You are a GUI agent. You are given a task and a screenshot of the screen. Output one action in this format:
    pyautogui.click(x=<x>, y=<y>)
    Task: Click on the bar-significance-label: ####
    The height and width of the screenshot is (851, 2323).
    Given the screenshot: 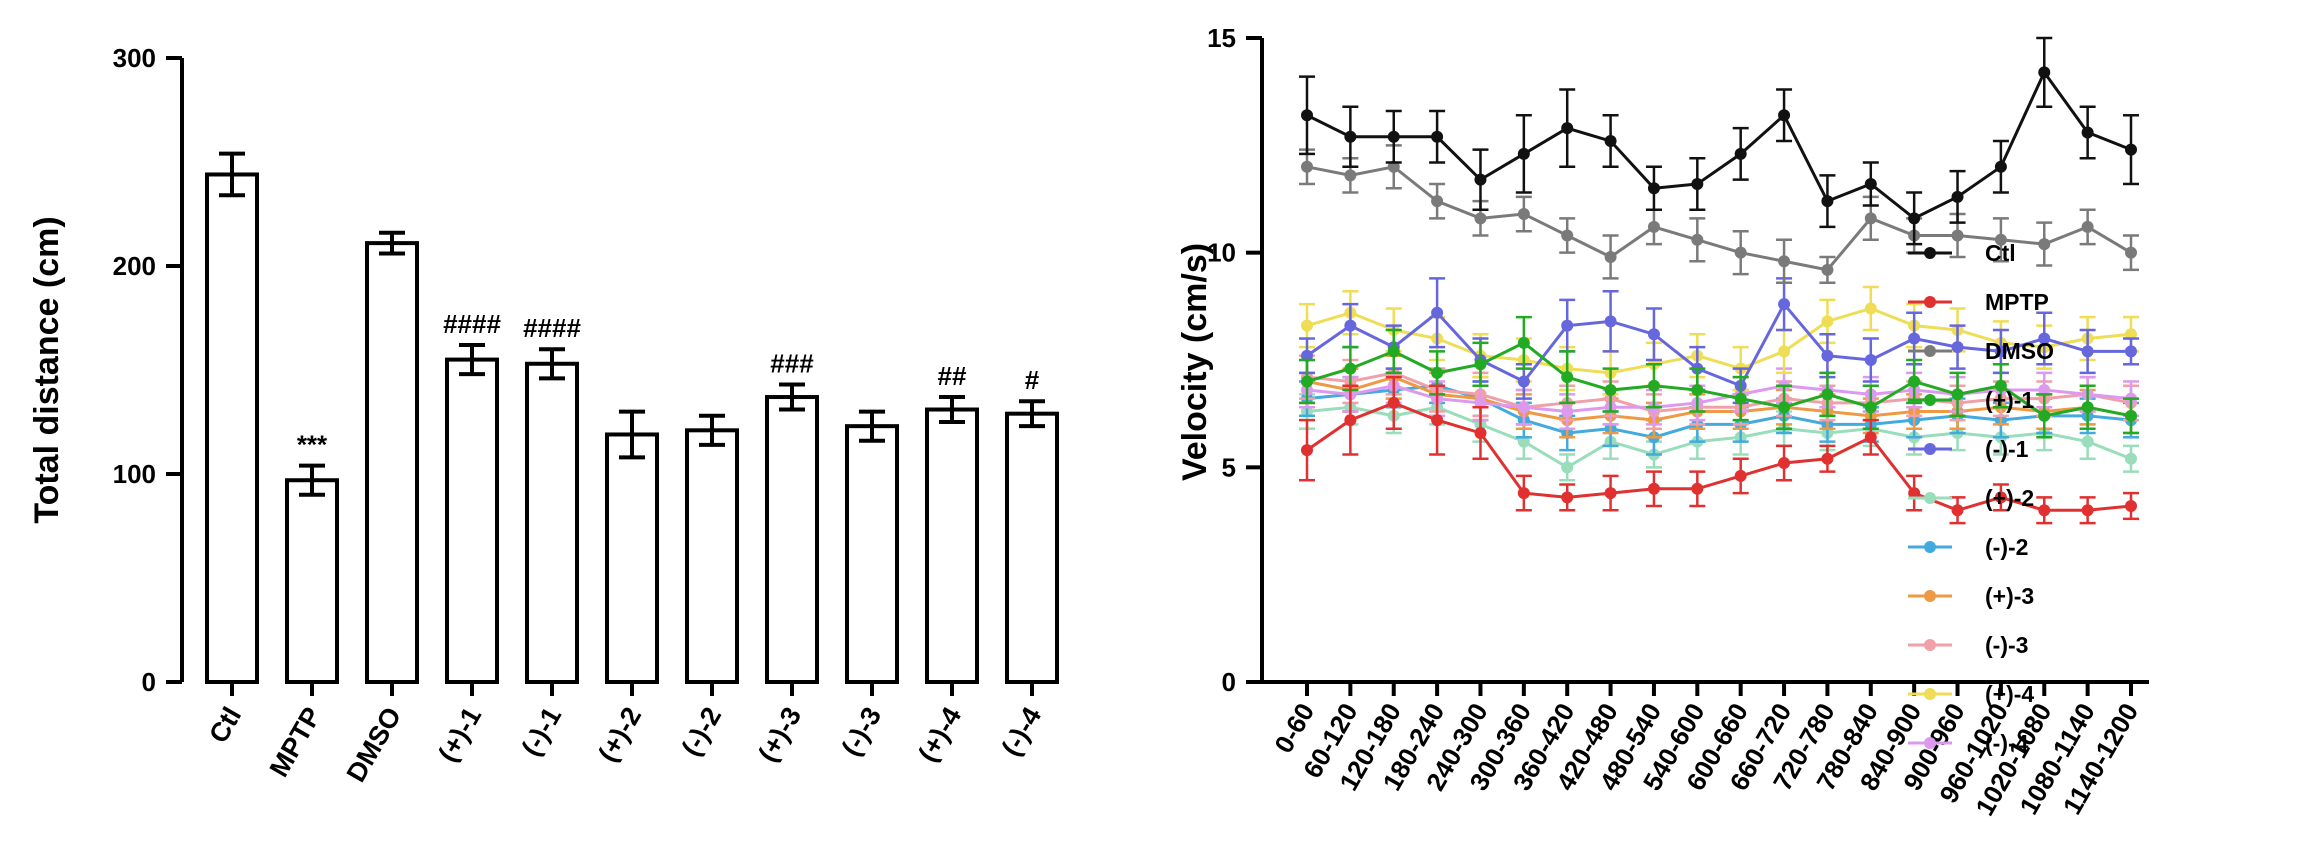 What is the action you would take?
    pyautogui.click(x=472, y=324)
    